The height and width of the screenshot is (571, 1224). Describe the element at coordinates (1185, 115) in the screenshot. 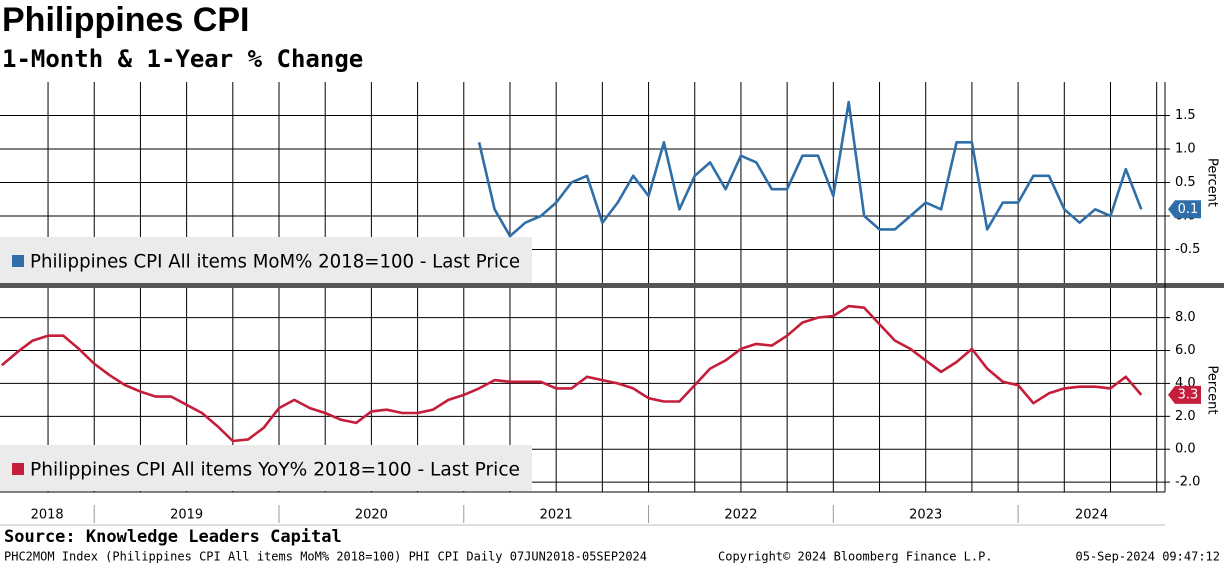

I see `y-tick-label: 1.5` at that location.